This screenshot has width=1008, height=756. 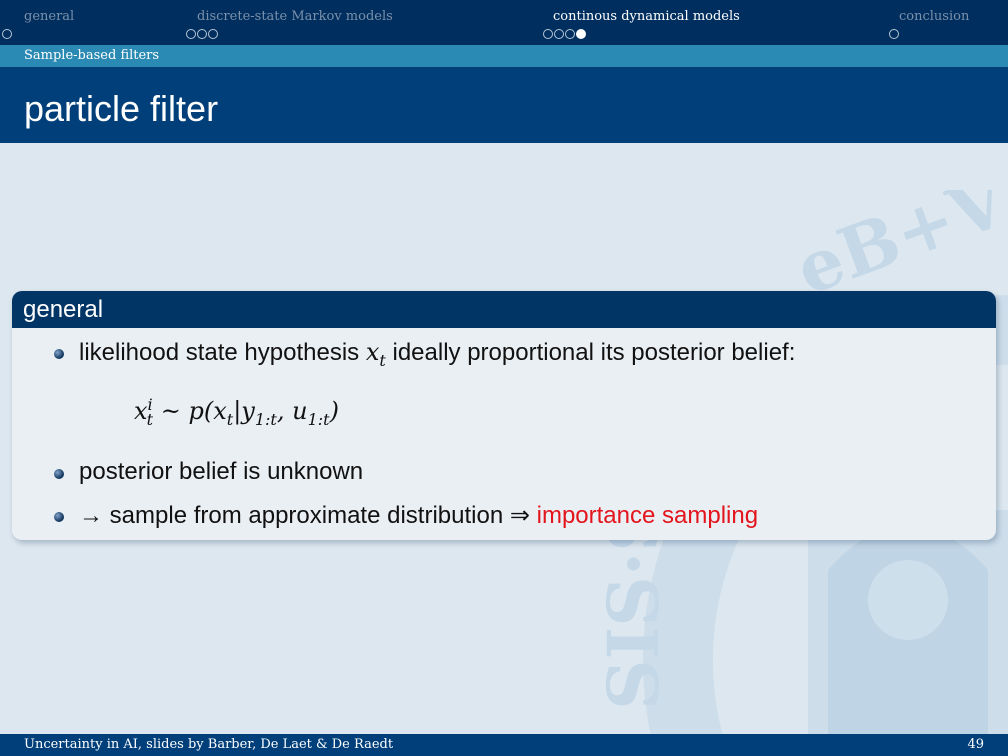 What do you see at coordinates (934, 16) in the screenshot?
I see `nav-section-conclusion: conclusion` at bounding box center [934, 16].